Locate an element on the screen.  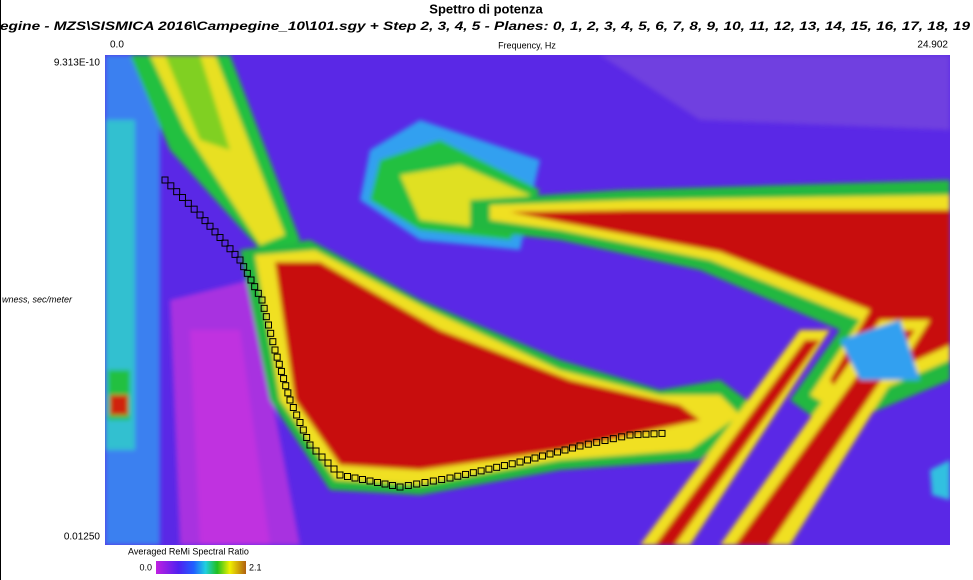
x-axis-label: Frequency, Hz is located at coordinates (527, 45).